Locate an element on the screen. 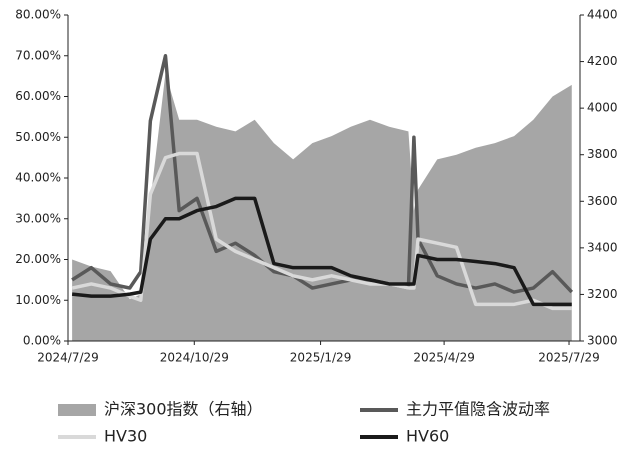 This screenshot has height=464, width=637. y2-tick-label: 3800 is located at coordinates (602, 154).